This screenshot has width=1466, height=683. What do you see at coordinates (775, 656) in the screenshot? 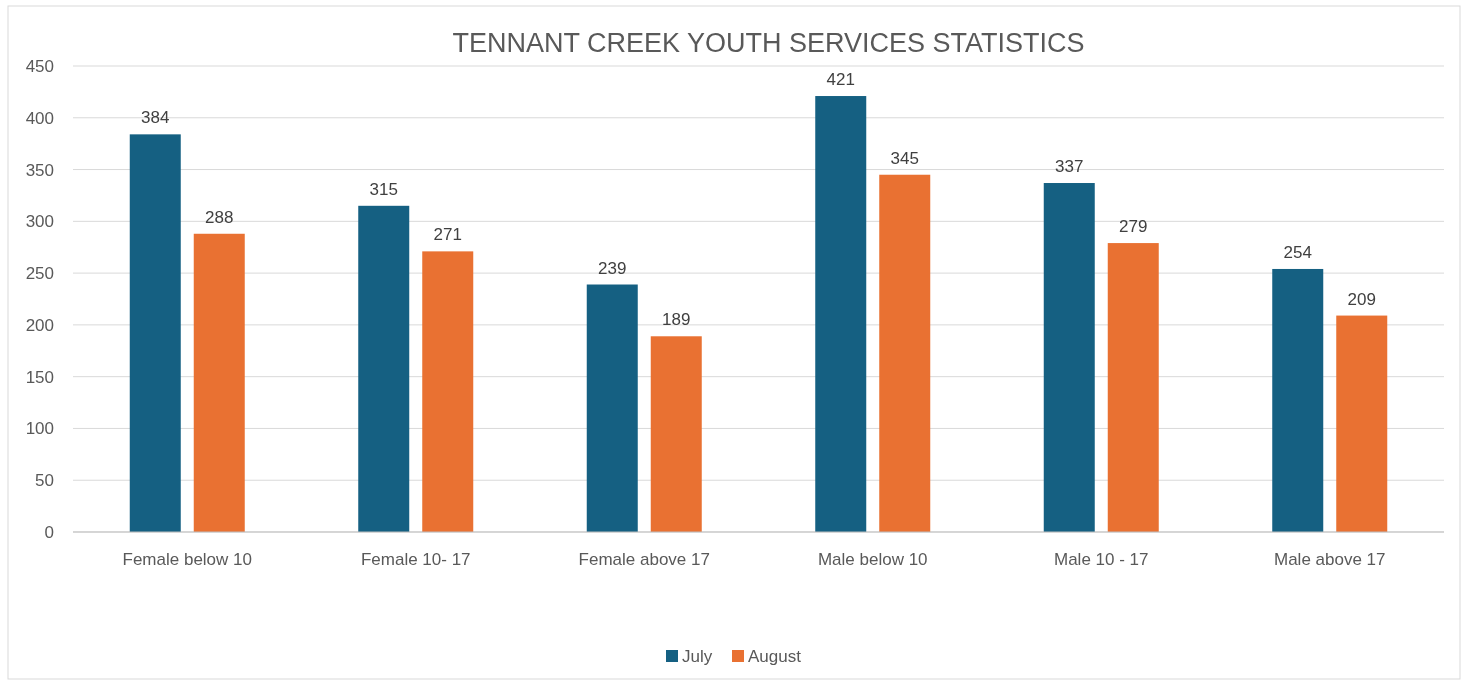
I see `legend-label: August` at bounding box center [775, 656].